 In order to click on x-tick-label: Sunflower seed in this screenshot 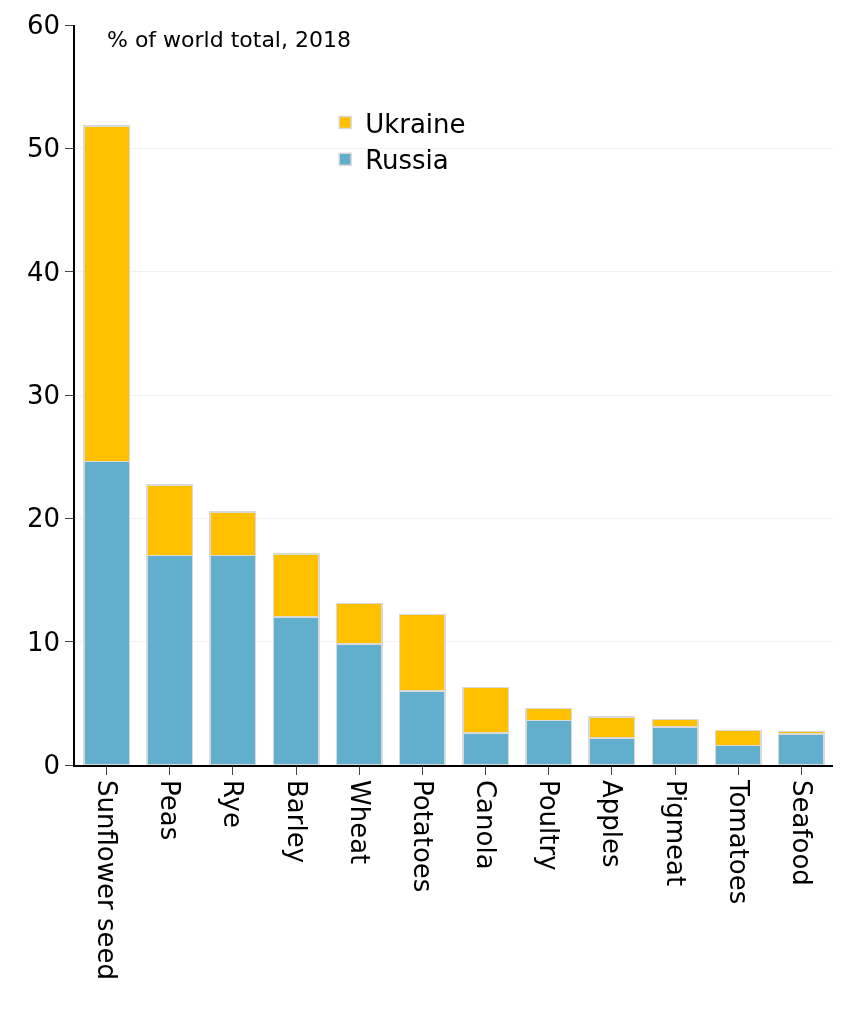, I will do `click(107, 879)`.